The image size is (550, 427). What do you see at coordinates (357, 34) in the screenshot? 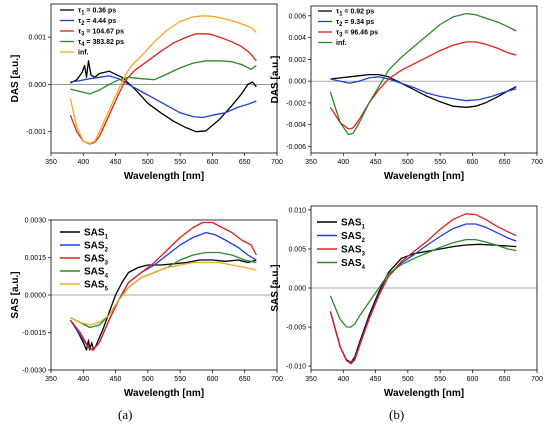
I see `chart-1-legend-label-2: τ3 = 96.46 ps` at bounding box center [357, 34].